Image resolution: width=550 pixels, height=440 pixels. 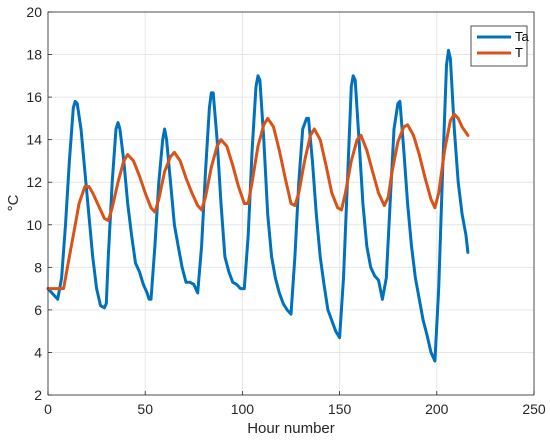 What do you see at coordinates (13, 202) in the screenshot?
I see `y-axis-label: °C` at bounding box center [13, 202].